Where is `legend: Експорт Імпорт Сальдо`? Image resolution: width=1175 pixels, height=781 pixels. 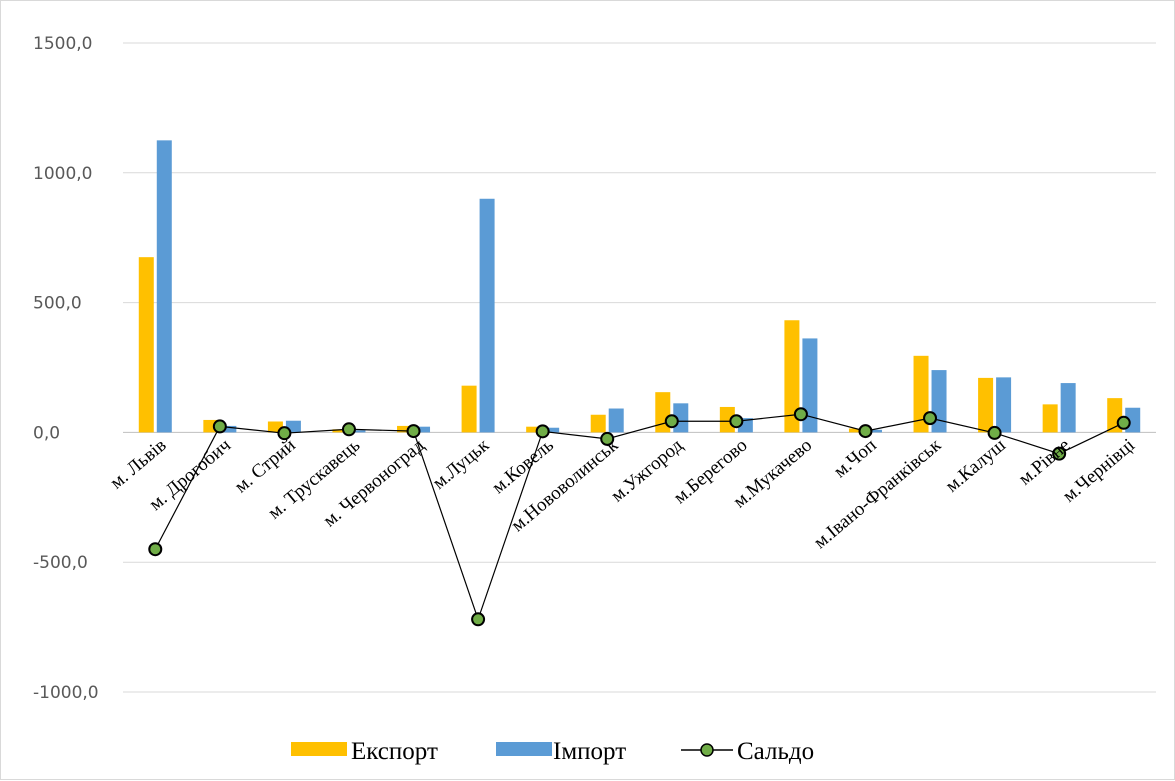 legend: Експорт Імпорт Сальдо is located at coordinates (552, 751).